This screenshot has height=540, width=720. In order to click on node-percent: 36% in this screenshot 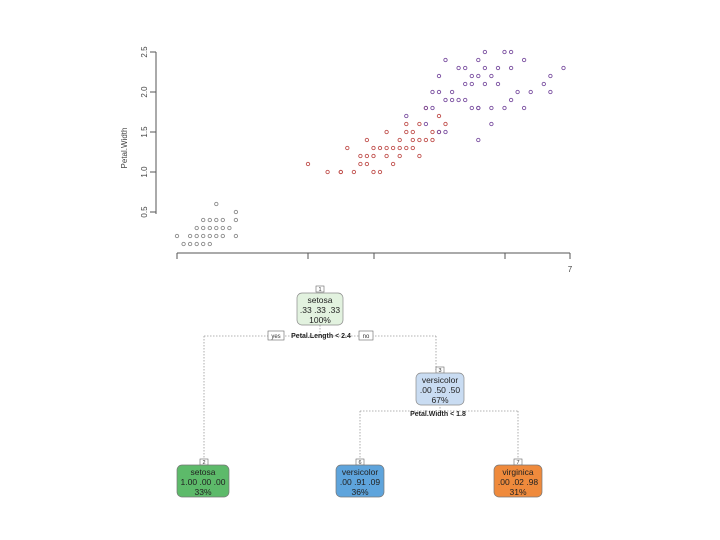, I will do `click(359, 492)`.